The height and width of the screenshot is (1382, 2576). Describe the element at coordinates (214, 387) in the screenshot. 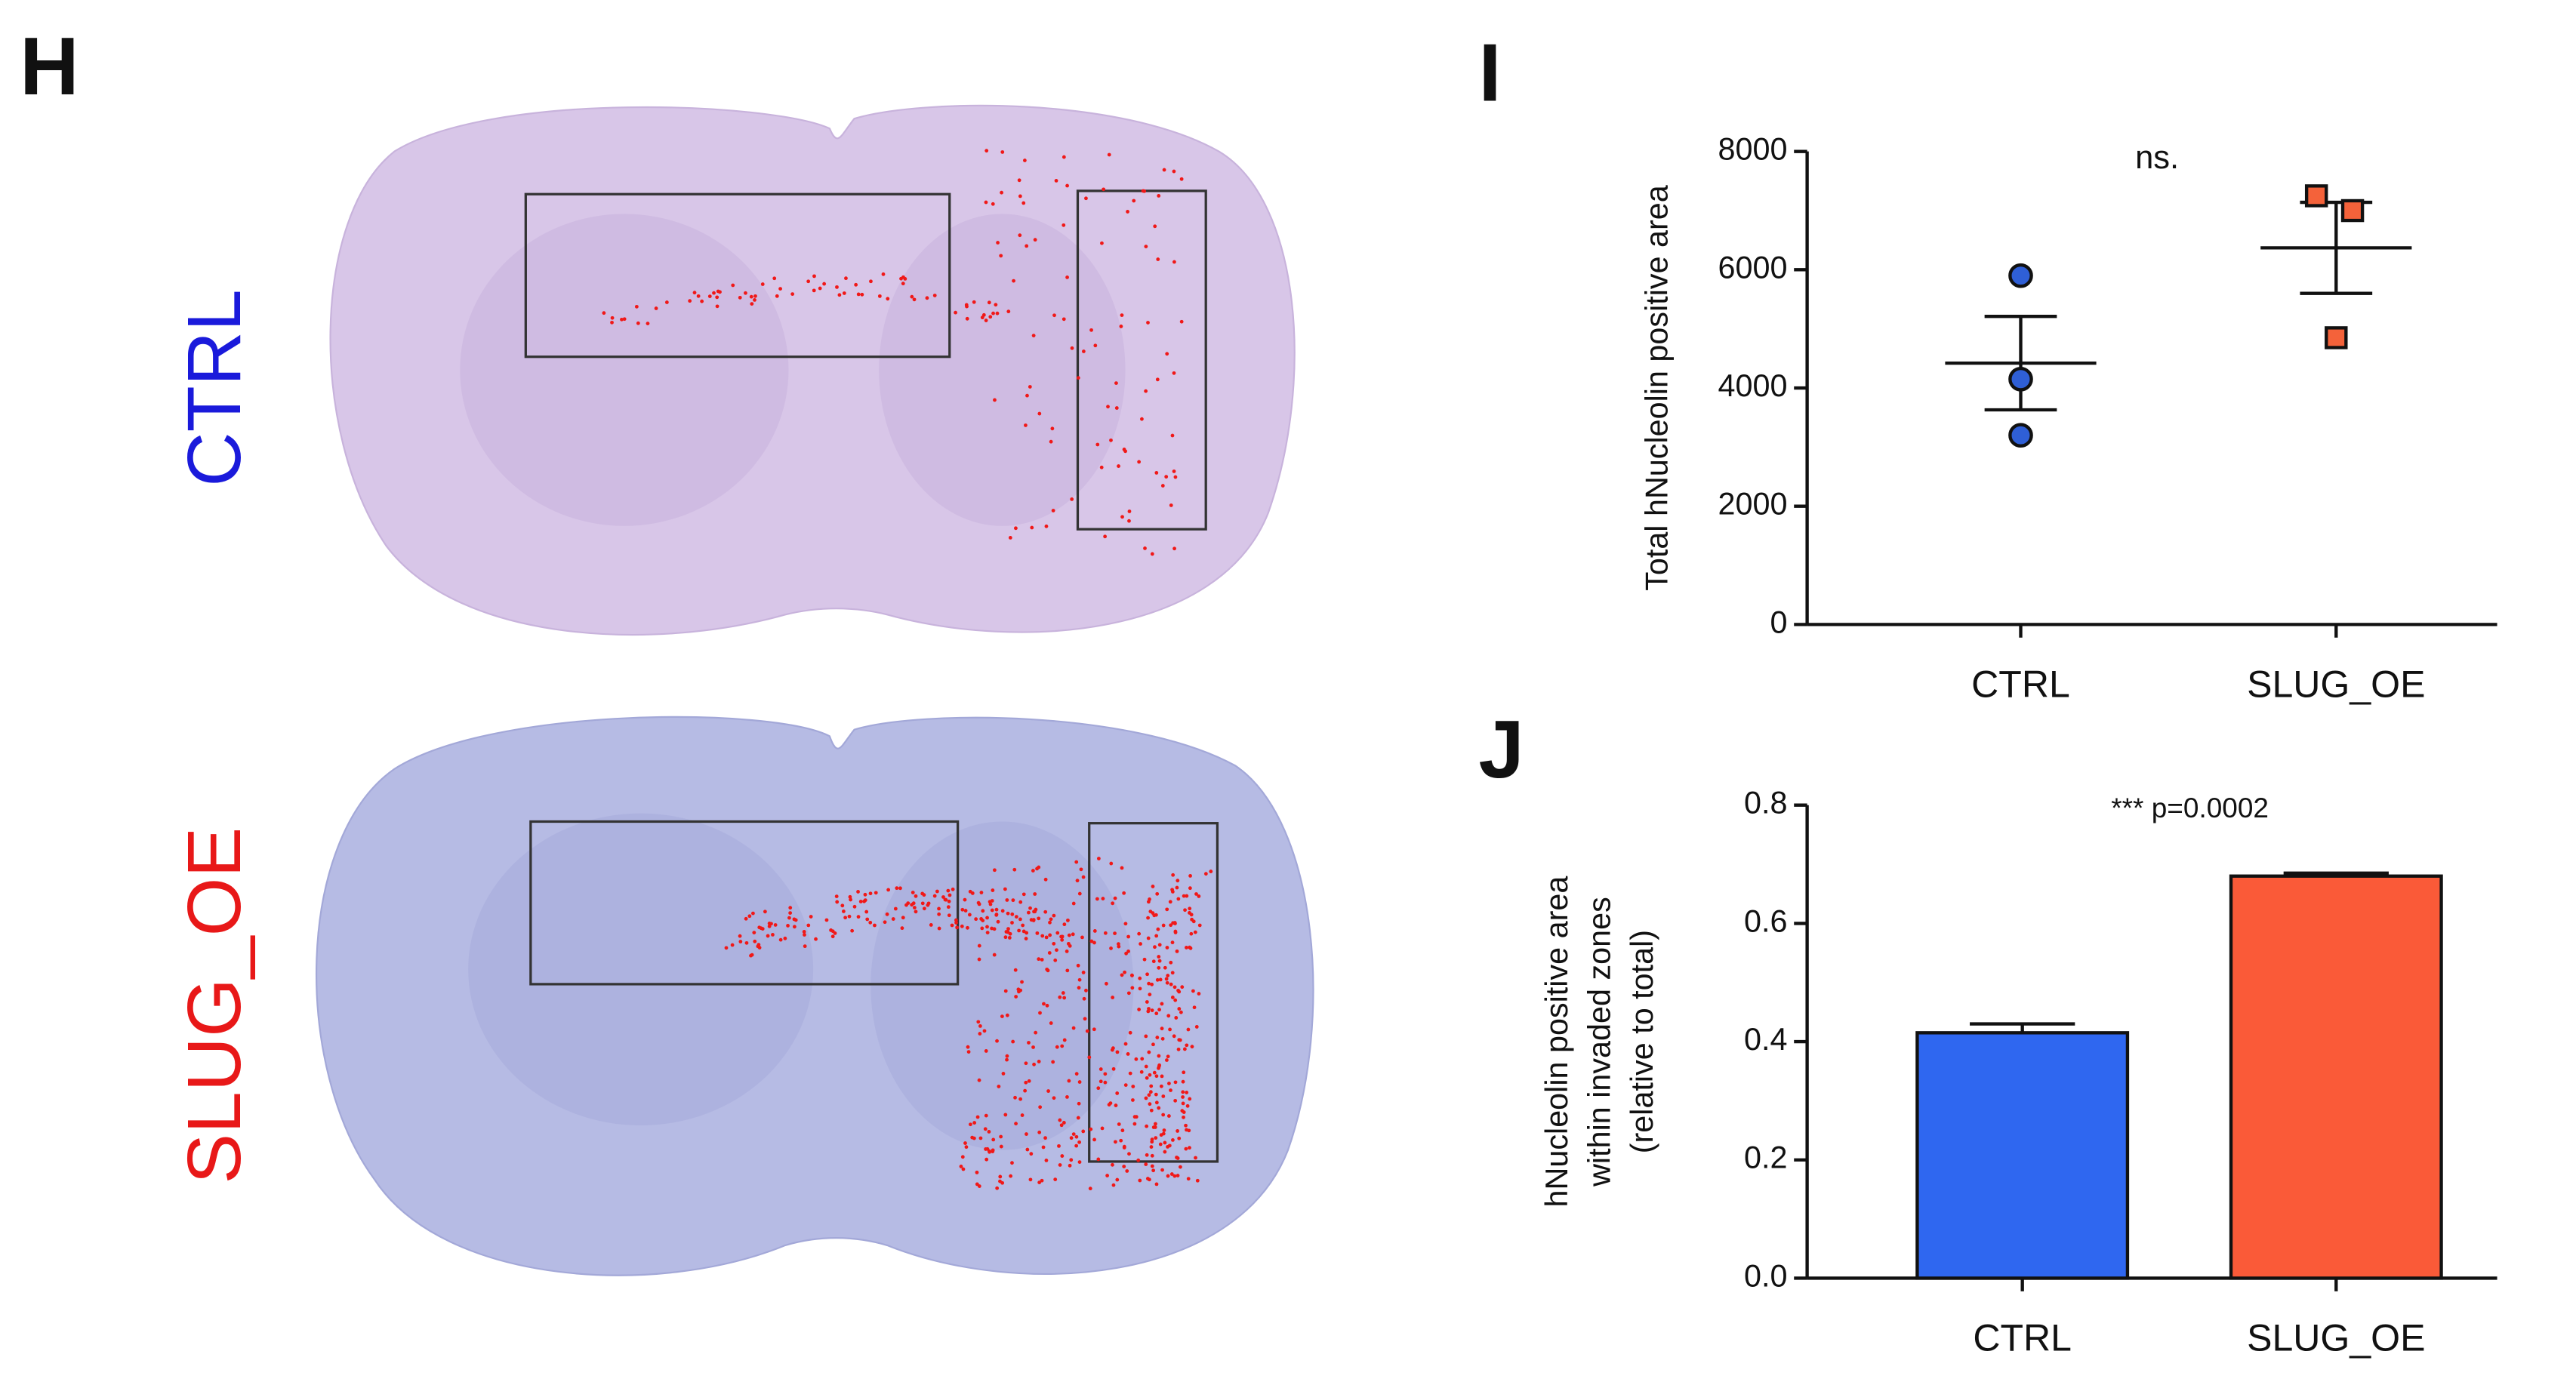

I see `row-label: CTRL` at that location.